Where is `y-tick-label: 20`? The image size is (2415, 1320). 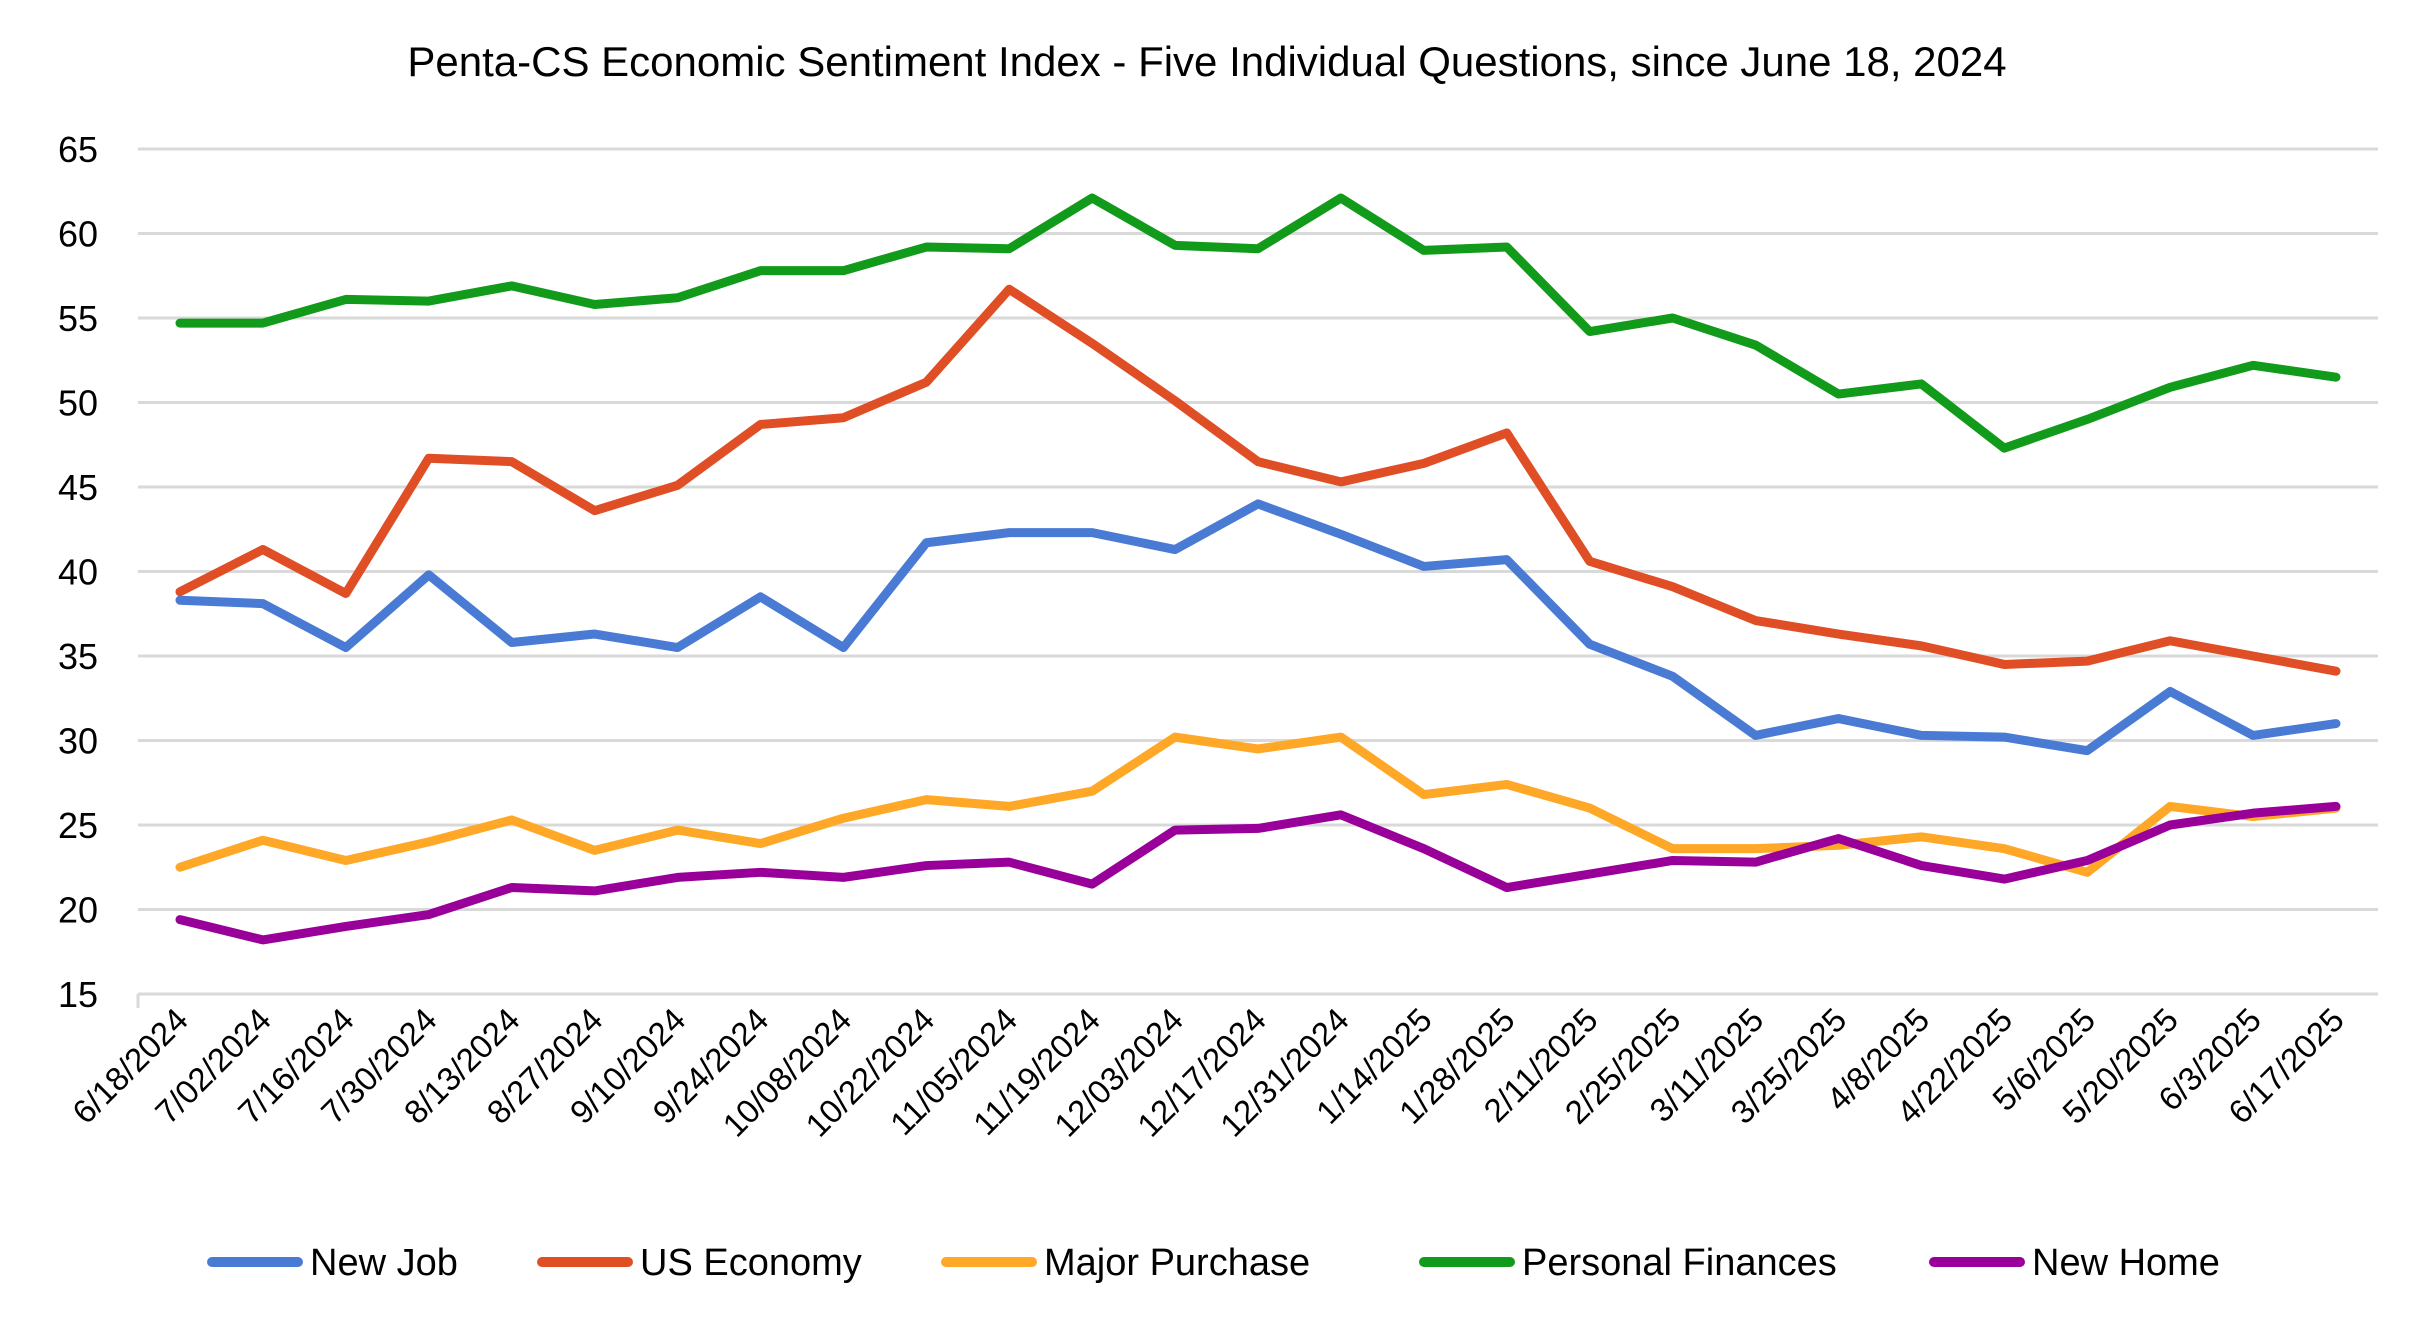
y-tick-label: 20 is located at coordinates (78, 910).